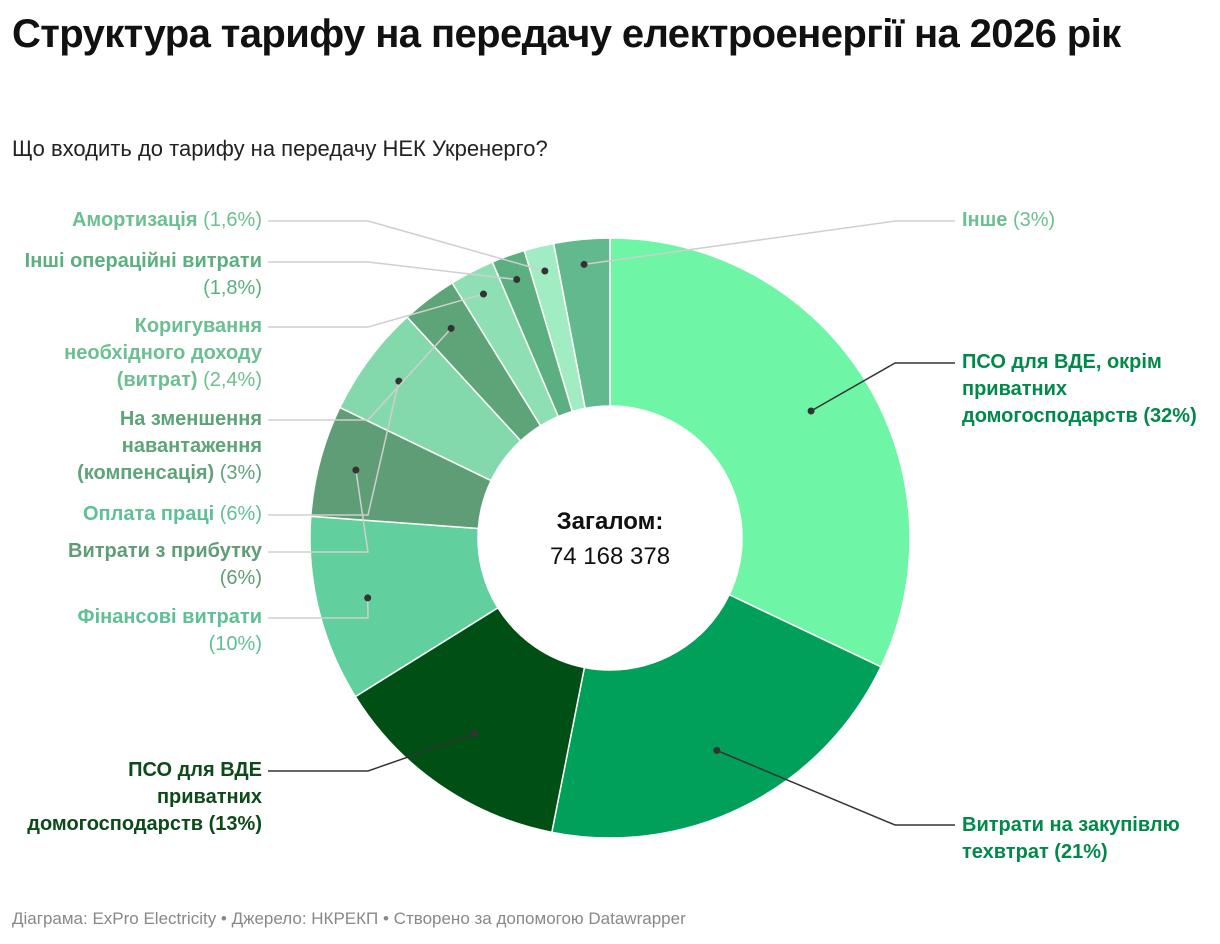 Image resolution: width=1220 pixels, height=944 pixels. Describe the element at coordinates (165, 551) in the screenshot. I see `slice-label-name: Витрати з прибутку` at that location.